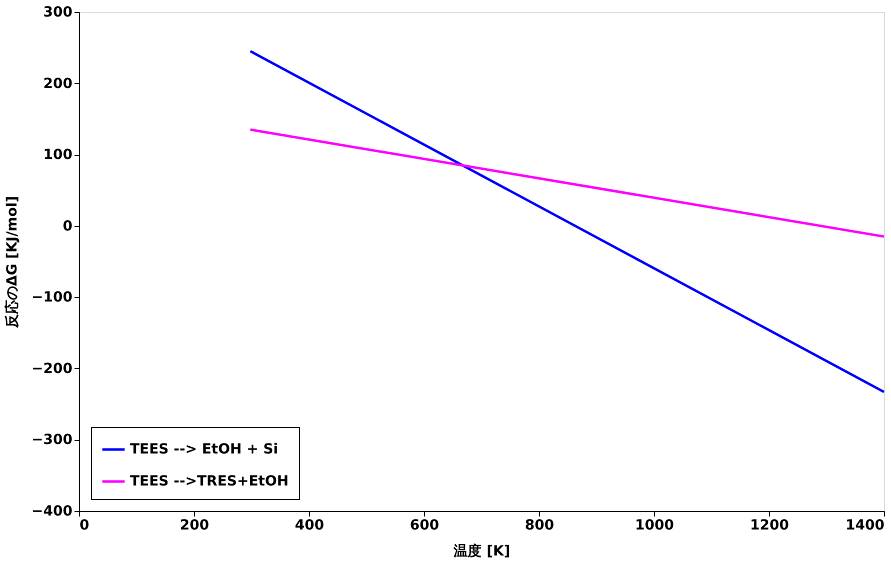 The image size is (891, 563). Describe the element at coordinates (58, 12) in the screenshot. I see `y-tick-label: 300` at that location.